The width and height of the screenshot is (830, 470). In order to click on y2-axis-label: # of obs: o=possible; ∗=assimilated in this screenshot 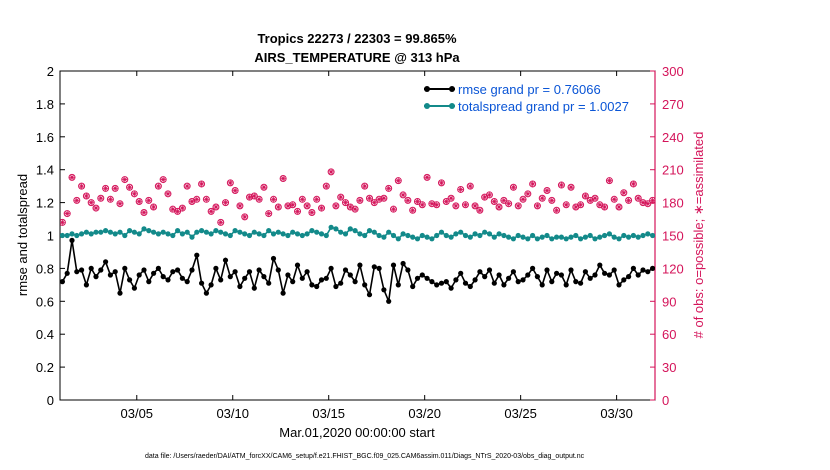, I will do `click(698, 235)`.